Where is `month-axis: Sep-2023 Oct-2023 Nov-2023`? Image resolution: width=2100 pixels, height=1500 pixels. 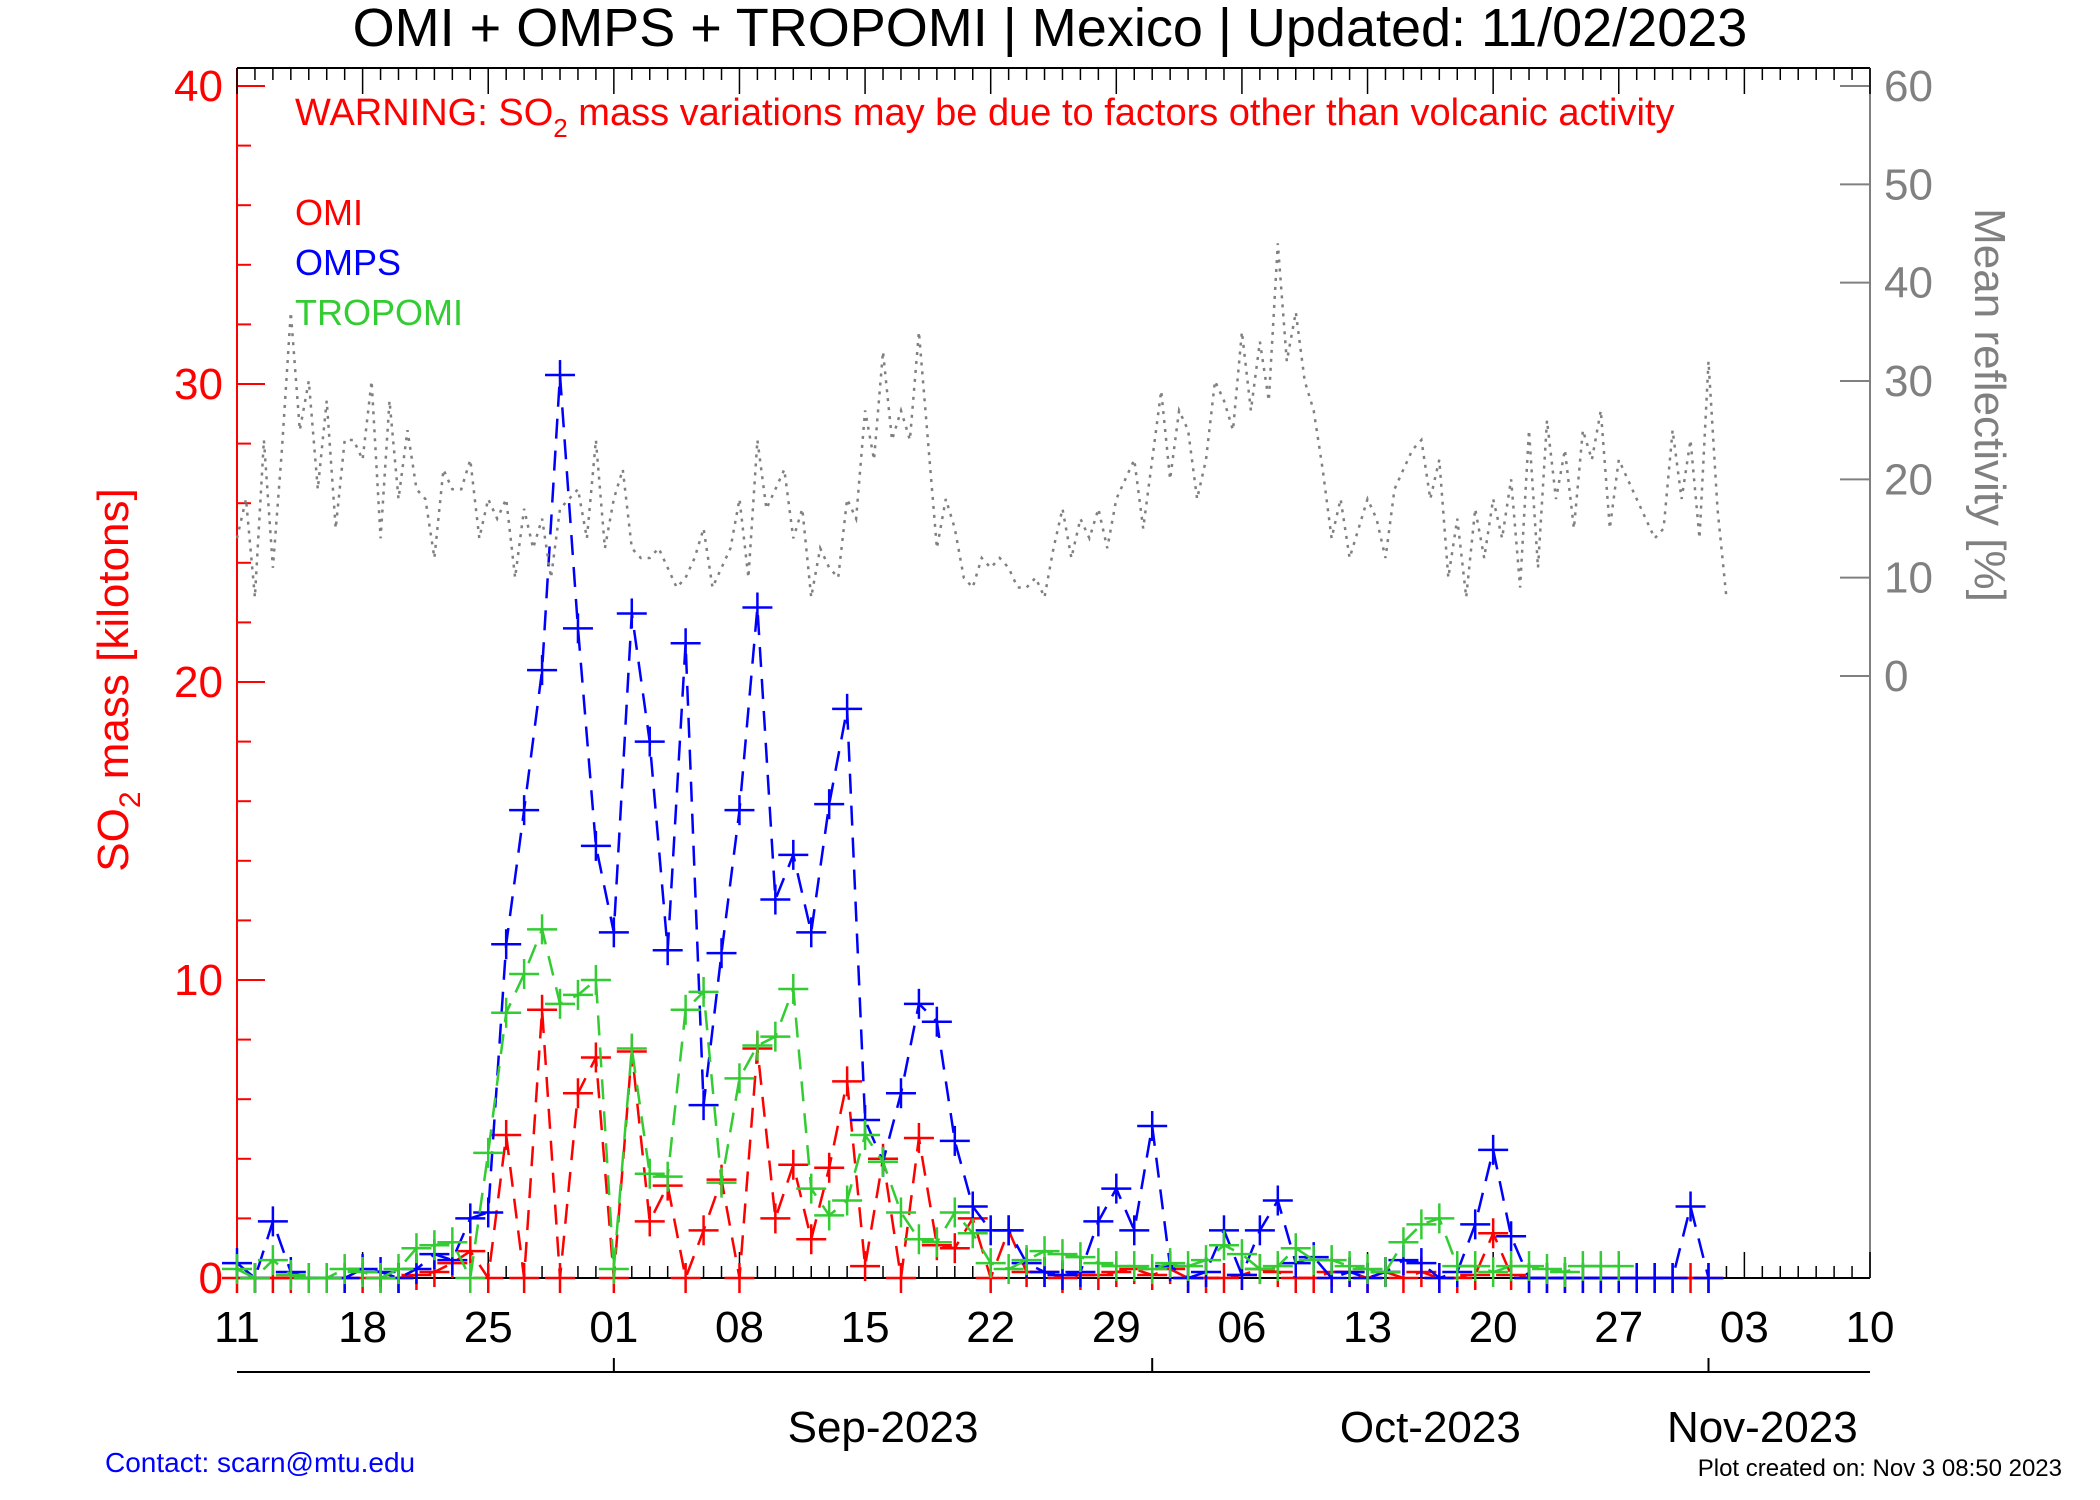 month-axis: Sep-2023 Oct-2023 Nov-2023 is located at coordinates (1053, 1405).